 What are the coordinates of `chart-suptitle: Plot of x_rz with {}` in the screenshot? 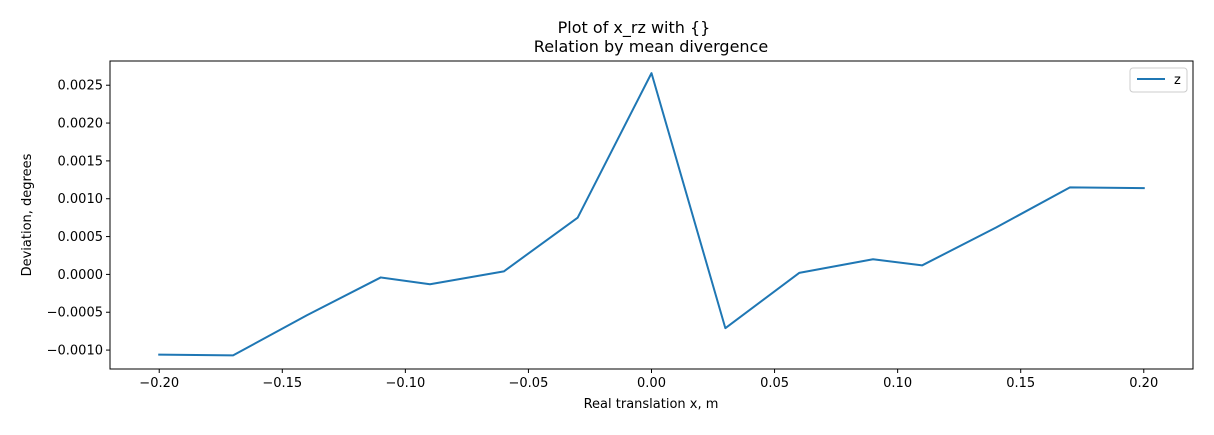 It's located at (634, 28).